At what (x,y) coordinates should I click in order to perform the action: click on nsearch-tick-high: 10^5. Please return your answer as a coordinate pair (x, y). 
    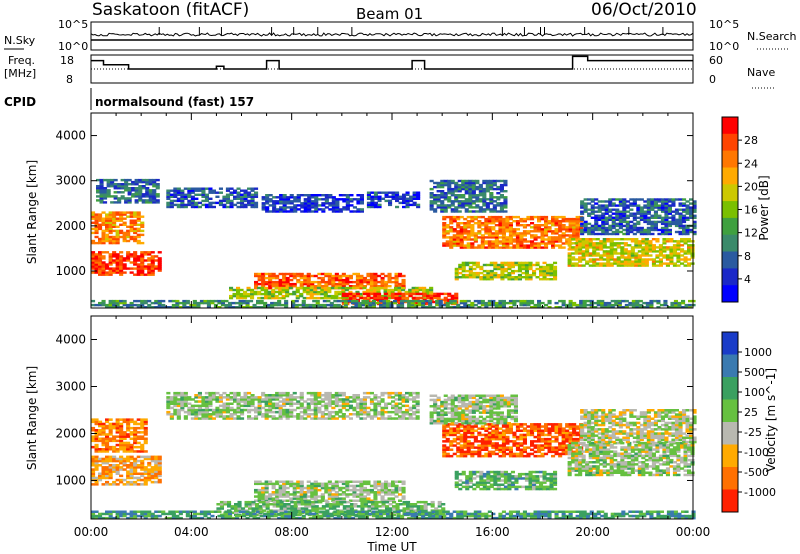
    Looking at the image, I should click on (724, 24).